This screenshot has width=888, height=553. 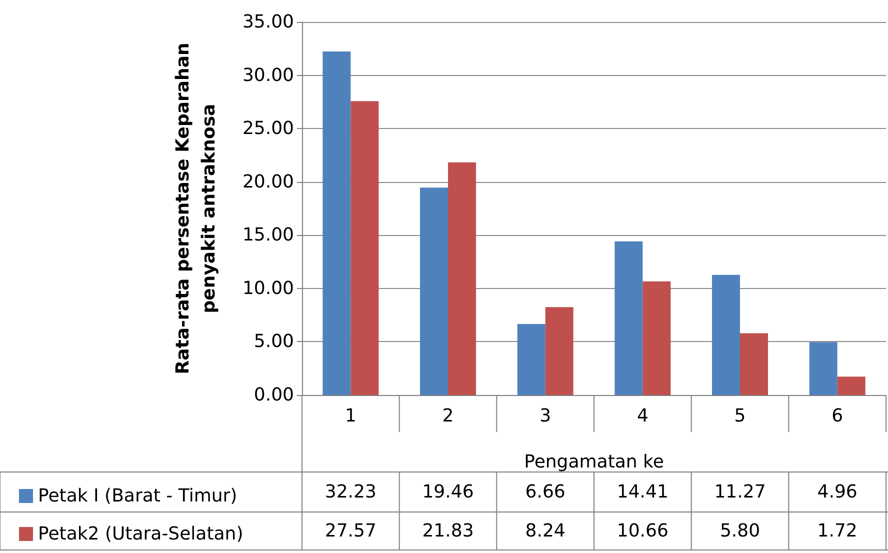 What do you see at coordinates (350, 492) in the screenshot?
I see `data-label: 32.23` at bounding box center [350, 492].